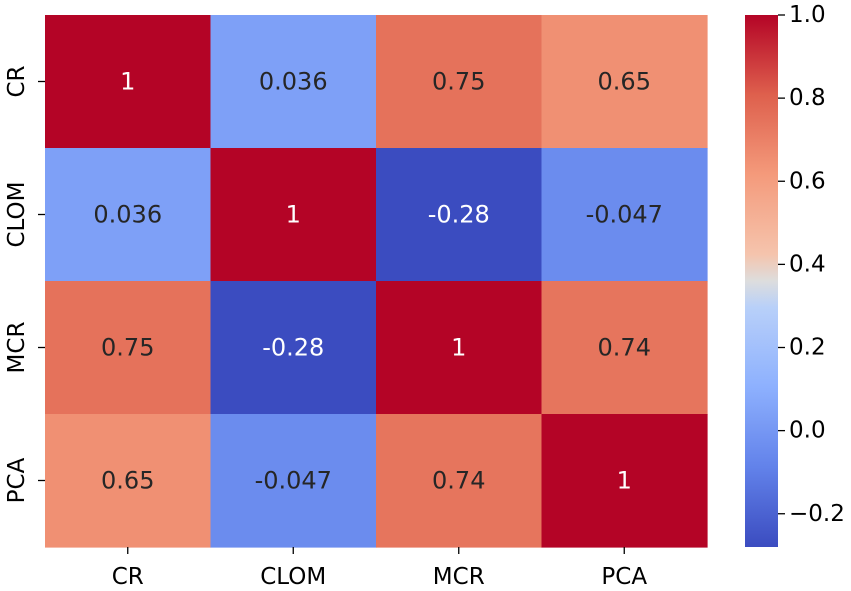 This screenshot has width=851, height=591. Describe the element at coordinates (128, 577) in the screenshot. I see `x-tick-label-cr: CR` at that location.